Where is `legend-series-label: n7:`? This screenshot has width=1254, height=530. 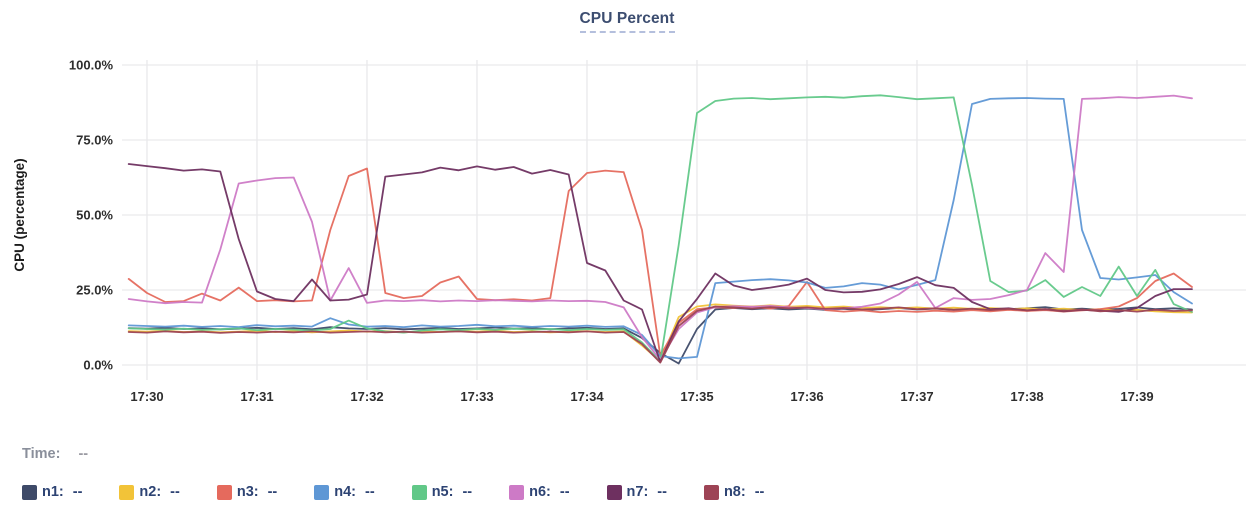 legend-series-label: n7: is located at coordinates (637, 492).